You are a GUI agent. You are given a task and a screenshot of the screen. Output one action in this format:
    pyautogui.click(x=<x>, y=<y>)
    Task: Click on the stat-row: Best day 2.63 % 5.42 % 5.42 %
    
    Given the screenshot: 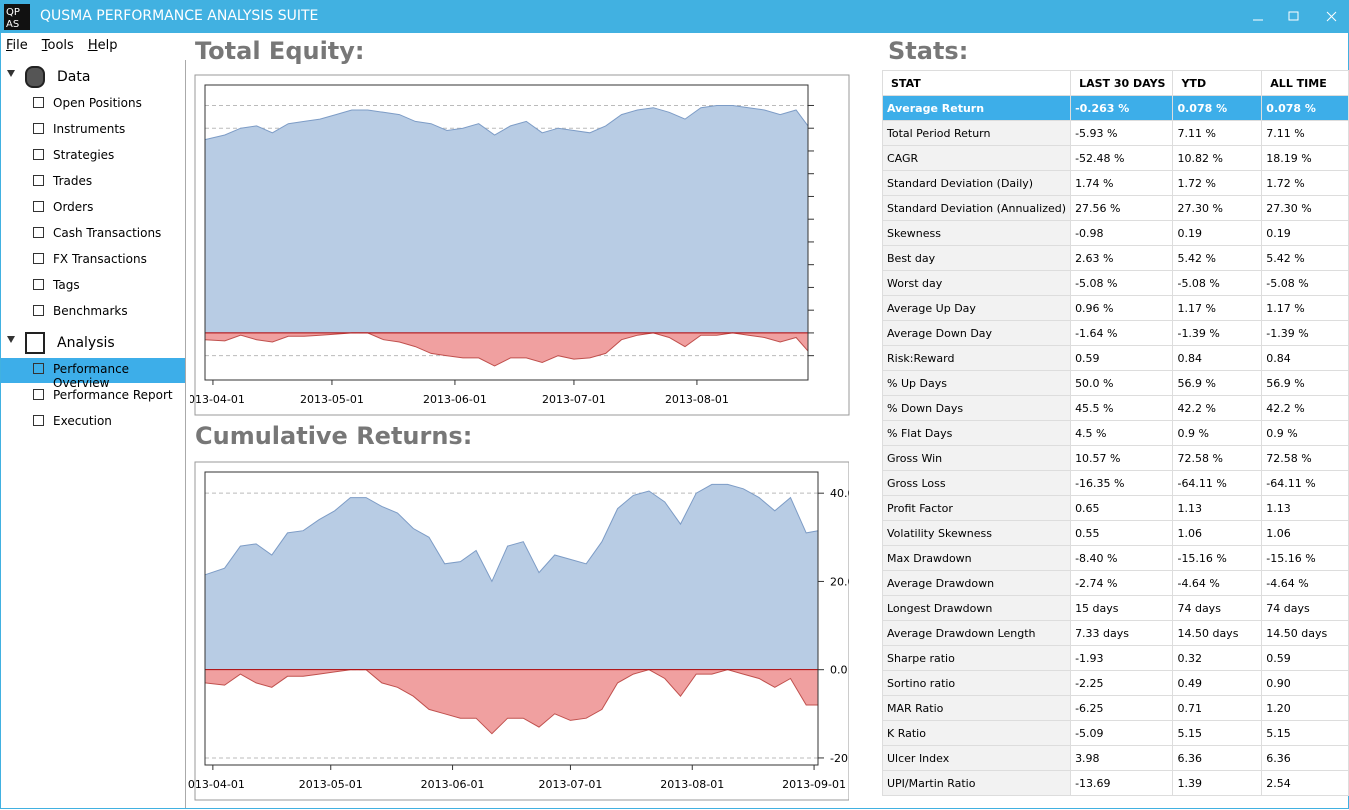 What is the action you would take?
    pyautogui.click(x=1115, y=258)
    